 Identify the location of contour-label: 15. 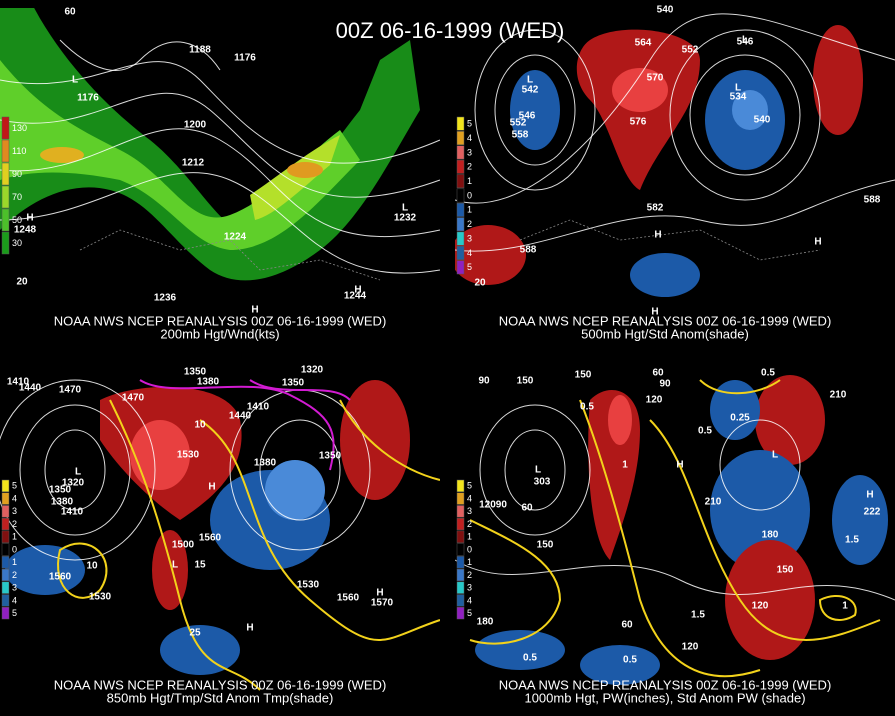
(200, 565).